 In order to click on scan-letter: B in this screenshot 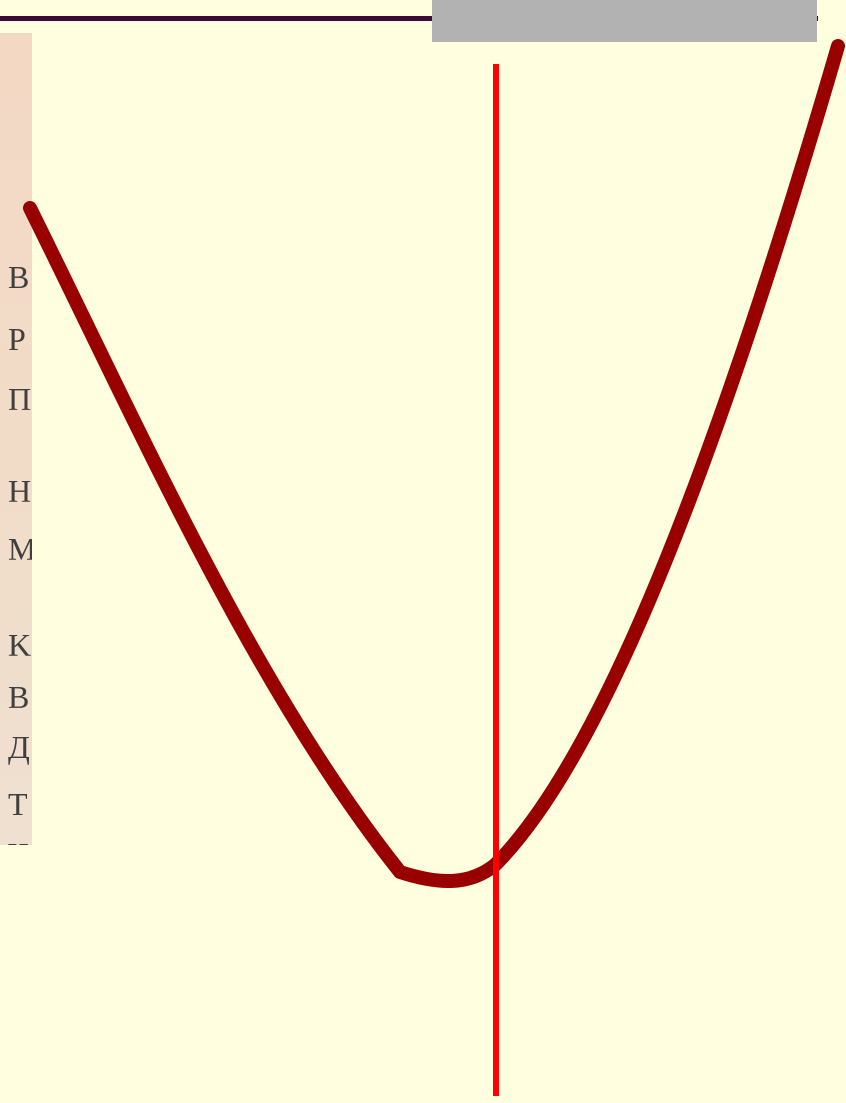, I will do `click(19, 277)`.